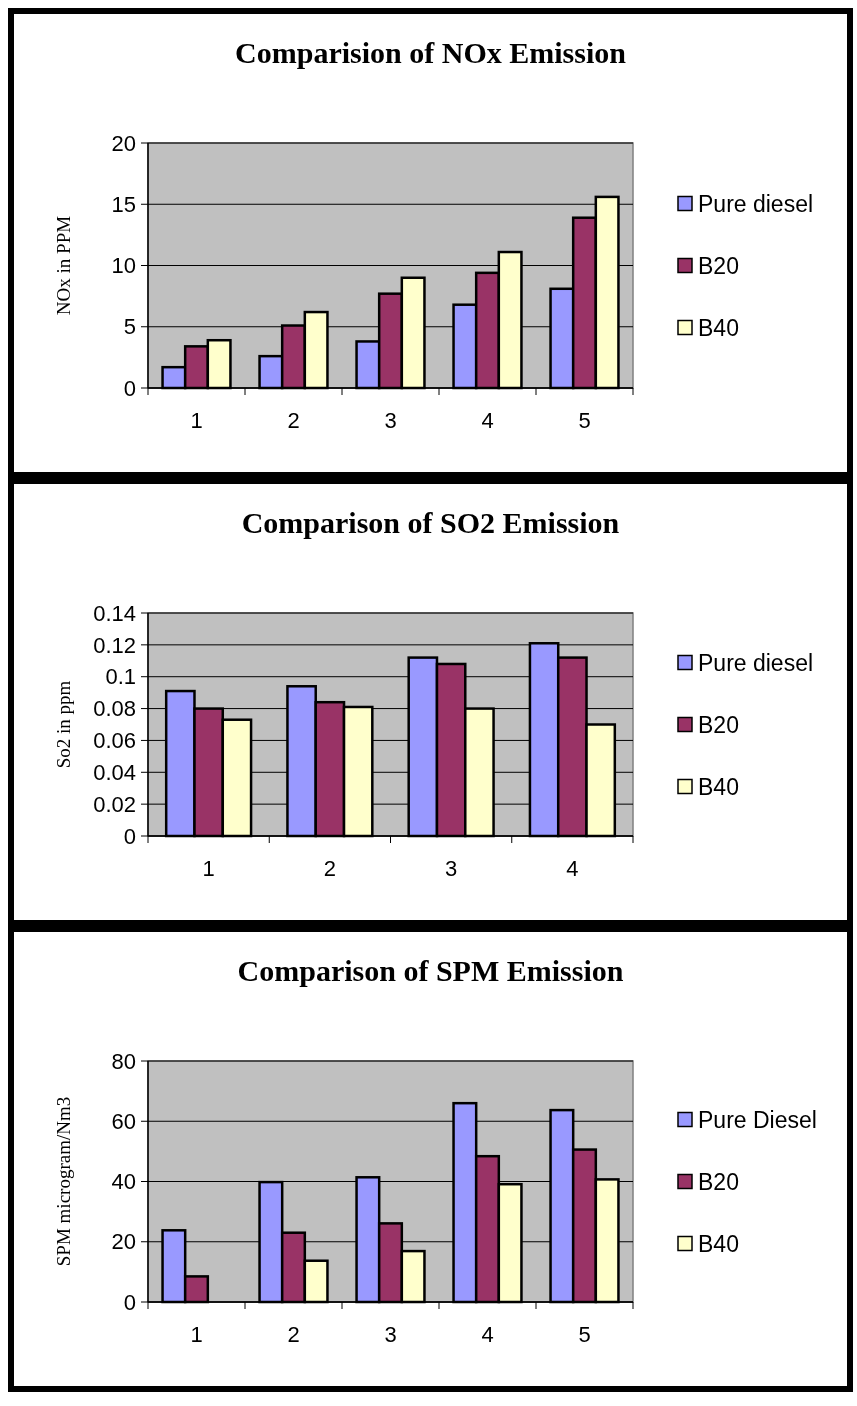  I want to click on y-axis-title: SPM microgram/Nm3, so click(63, 1181).